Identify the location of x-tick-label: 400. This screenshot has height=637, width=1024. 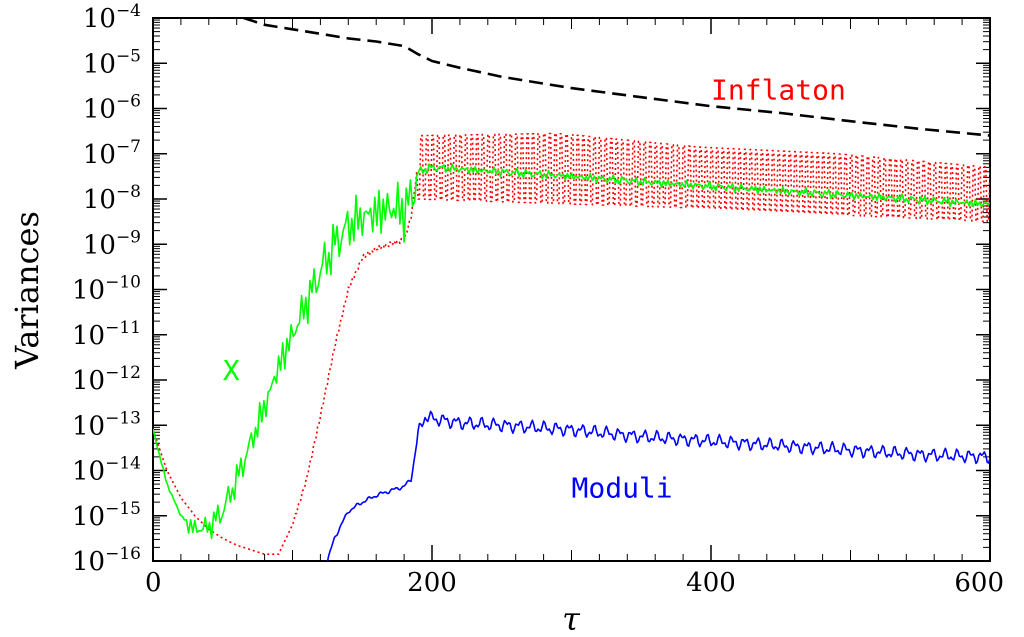
(711, 583).